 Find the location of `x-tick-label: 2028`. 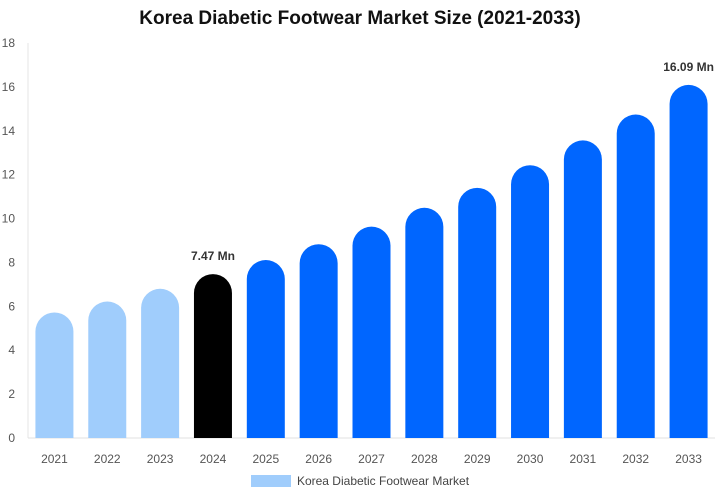

x-tick-label: 2028 is located at coordinates (424, 459).